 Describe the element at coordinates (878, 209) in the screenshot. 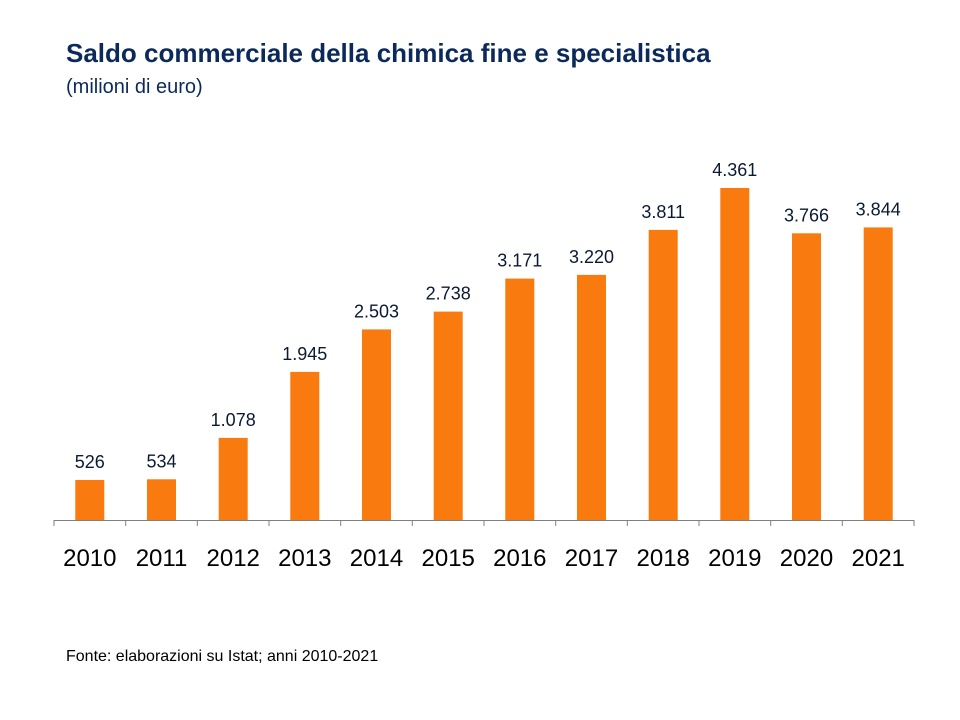

I see `data-label-2021: 3.844` at that location.